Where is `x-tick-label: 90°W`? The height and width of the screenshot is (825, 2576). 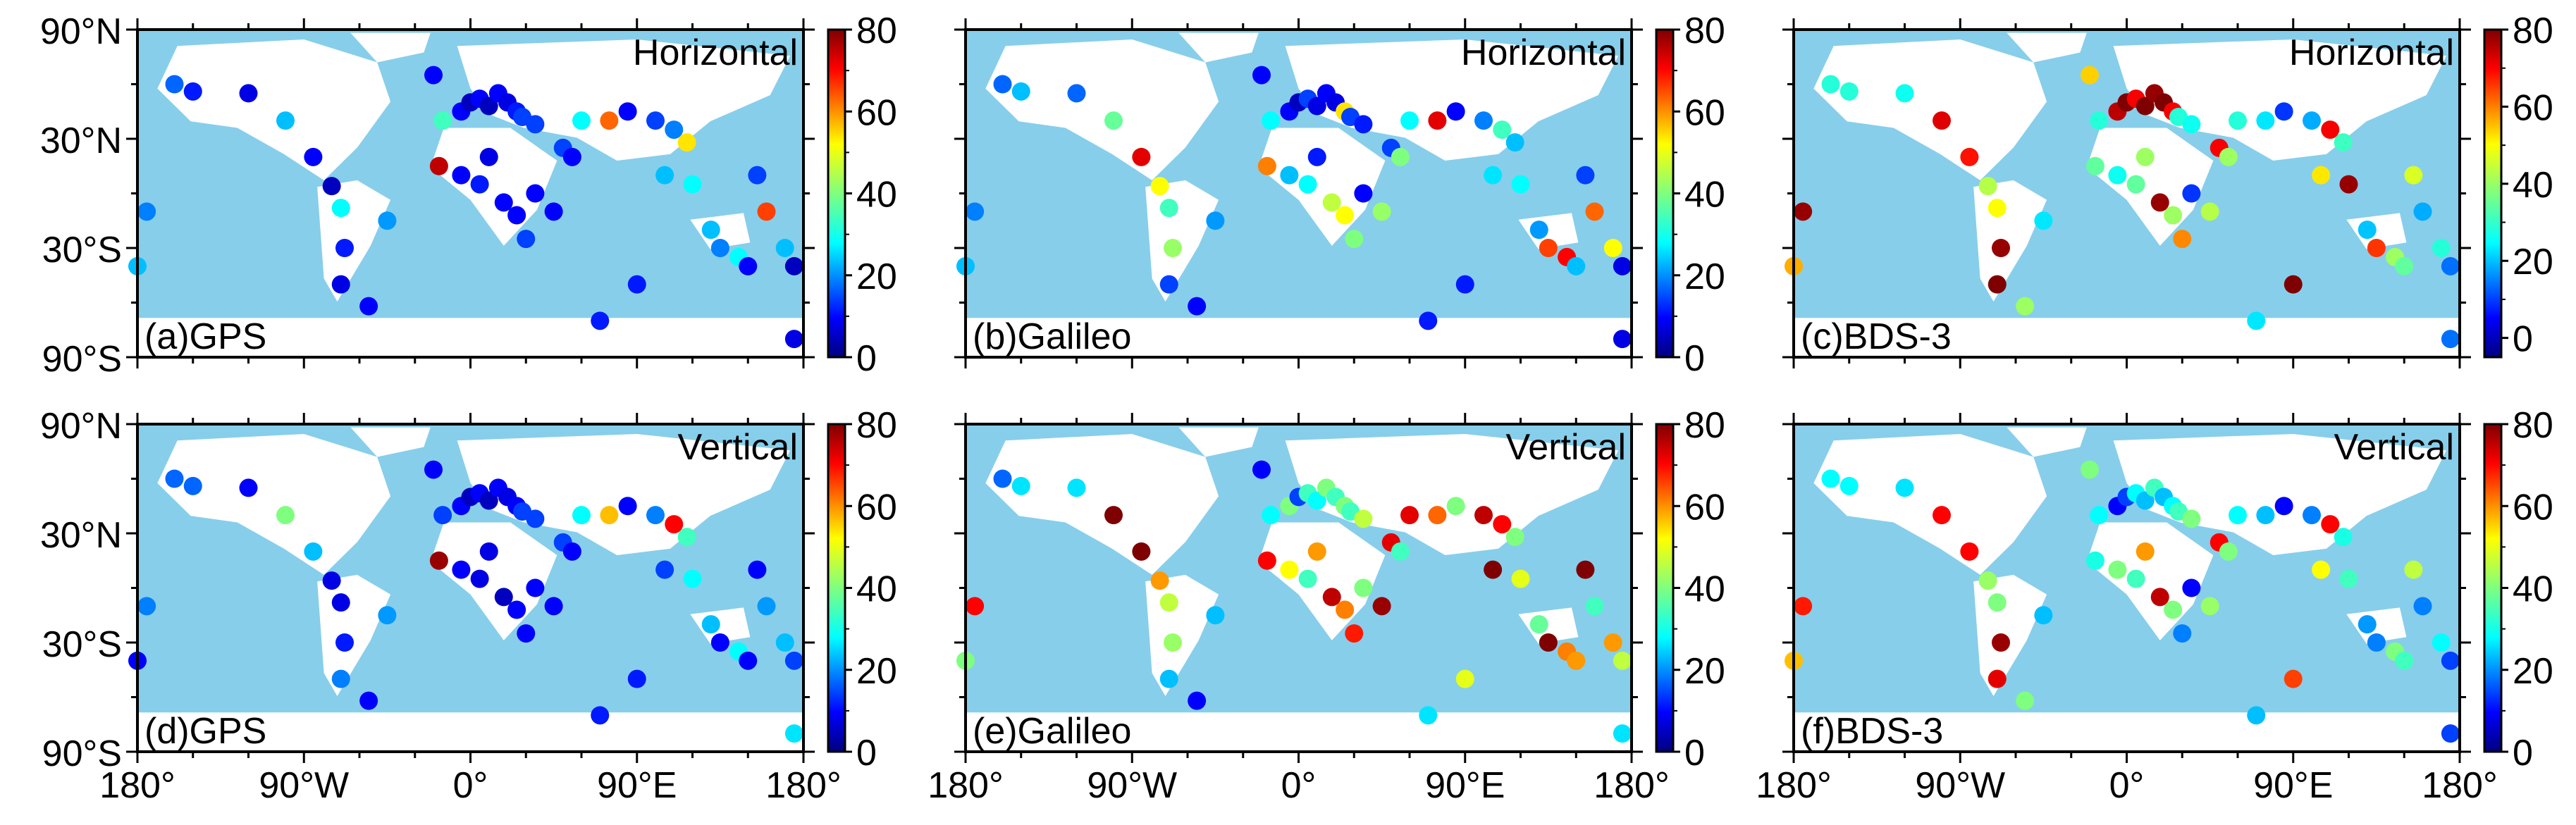
x-tick-label: 90°W is located at coordinates (1960, 786).